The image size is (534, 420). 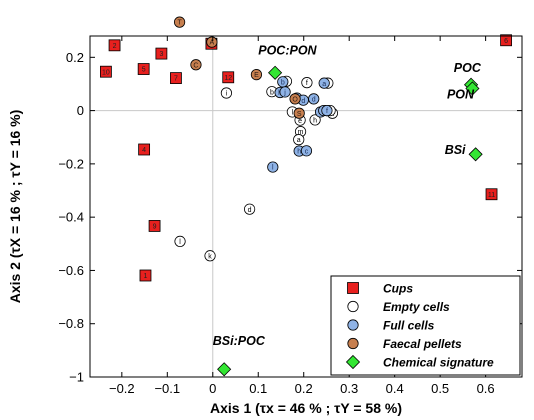 I want to click on x-tick-label: 0.2, so click(x=304, y=388).